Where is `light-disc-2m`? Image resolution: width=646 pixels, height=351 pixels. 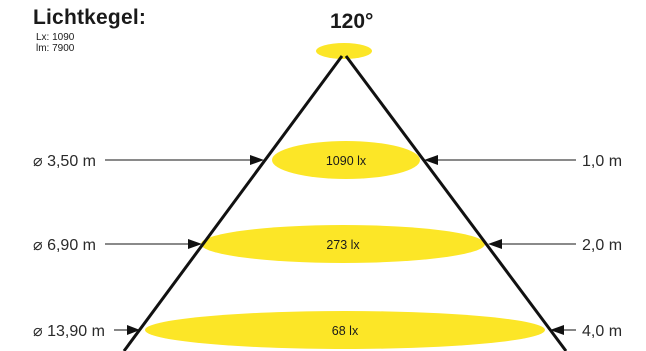
light-disc-2m is located at coordinates (343, 244).